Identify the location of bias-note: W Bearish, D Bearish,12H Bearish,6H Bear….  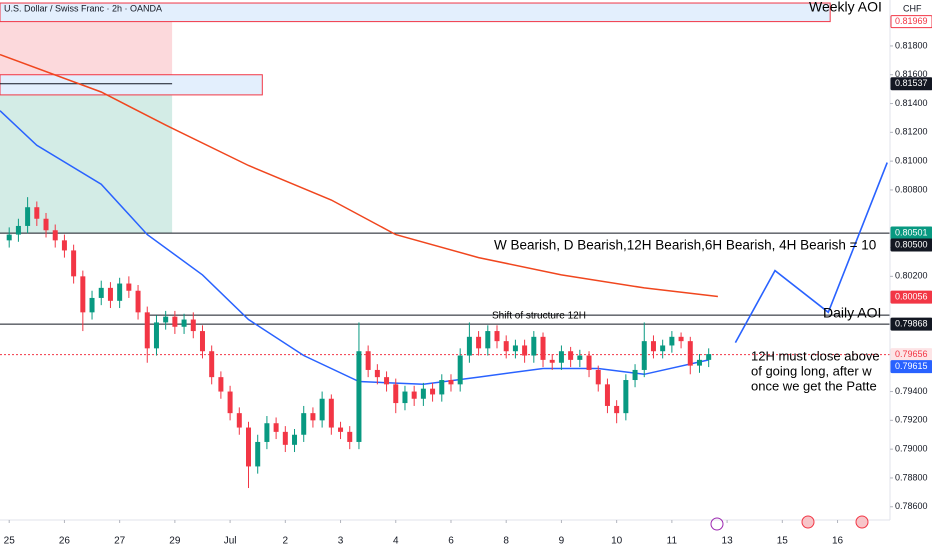
(685, 245).